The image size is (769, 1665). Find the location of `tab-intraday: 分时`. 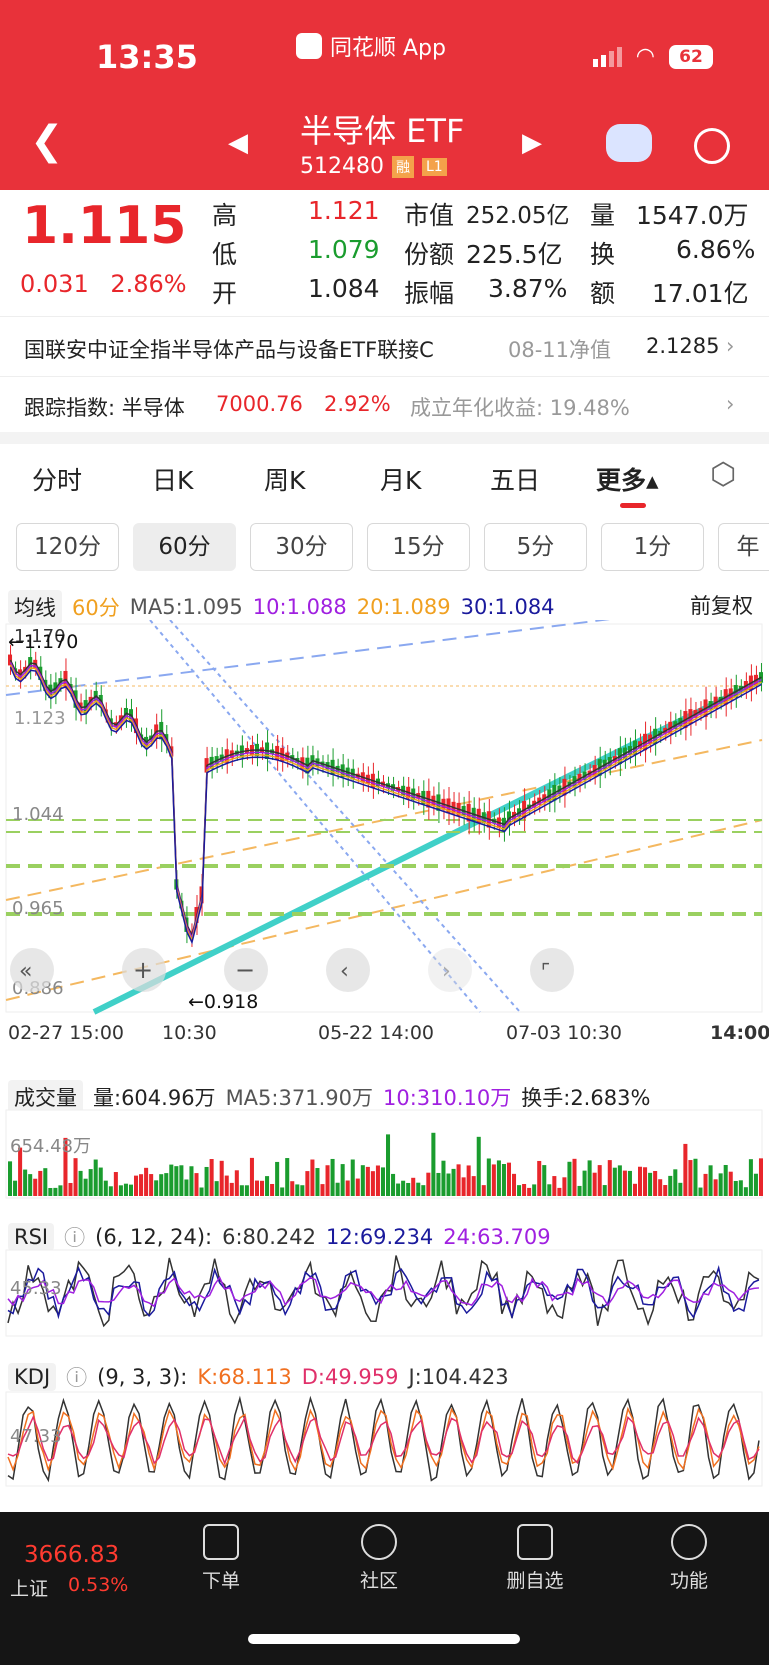

tab-intraday: 分时 is located at coordinates (57, 480).